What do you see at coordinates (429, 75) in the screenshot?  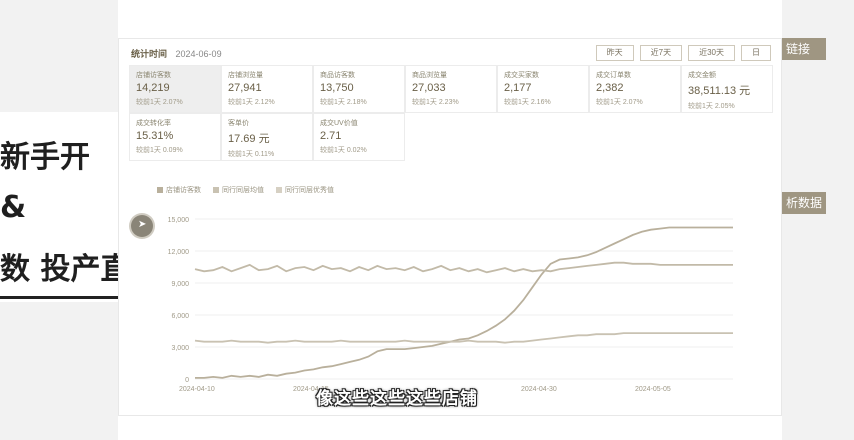 I see `metric-label: 商品浏览量` at bounding box center [429, 75].